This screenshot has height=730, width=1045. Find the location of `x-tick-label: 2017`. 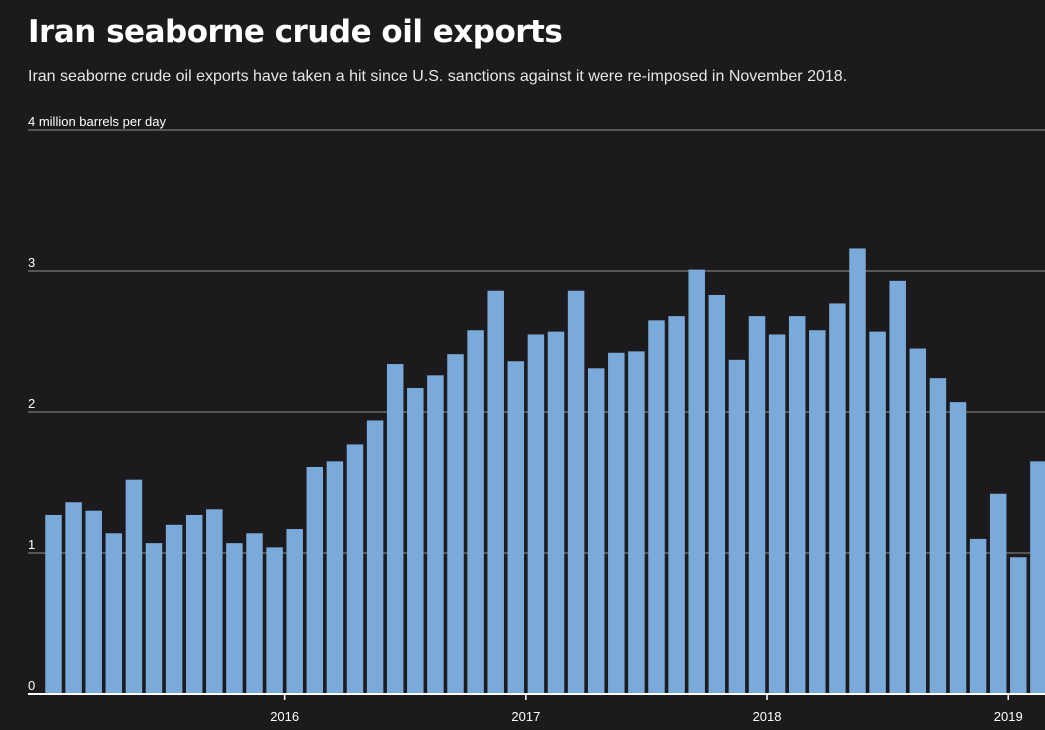

x-tick-label: 2017 is located at coordinates (525, 716).